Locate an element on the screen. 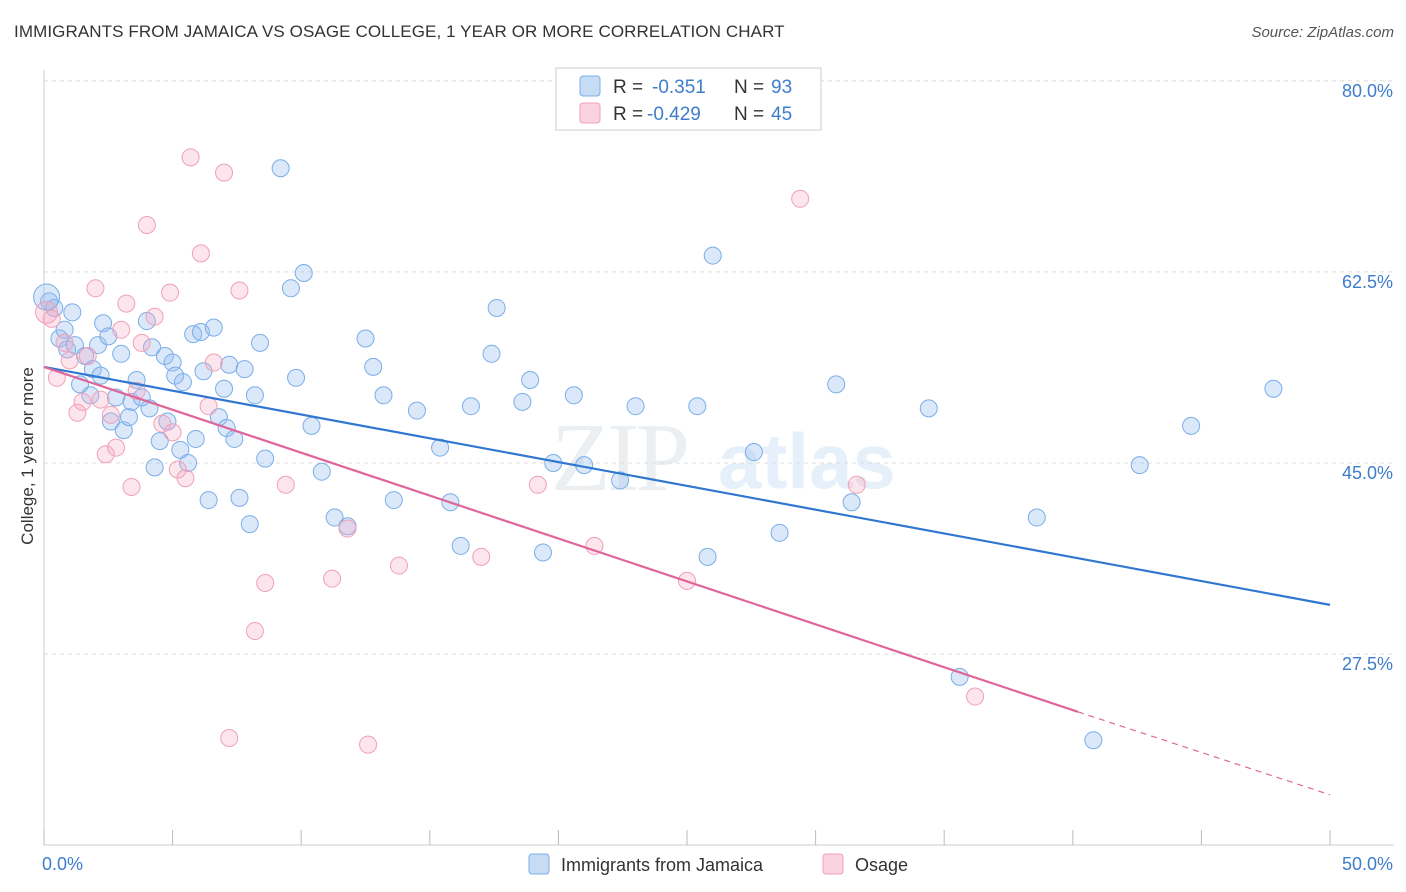 The width and height of the screenshot is (1406, 892). legend-r-value-1: -0.351 is located at coordinates (679, 87).